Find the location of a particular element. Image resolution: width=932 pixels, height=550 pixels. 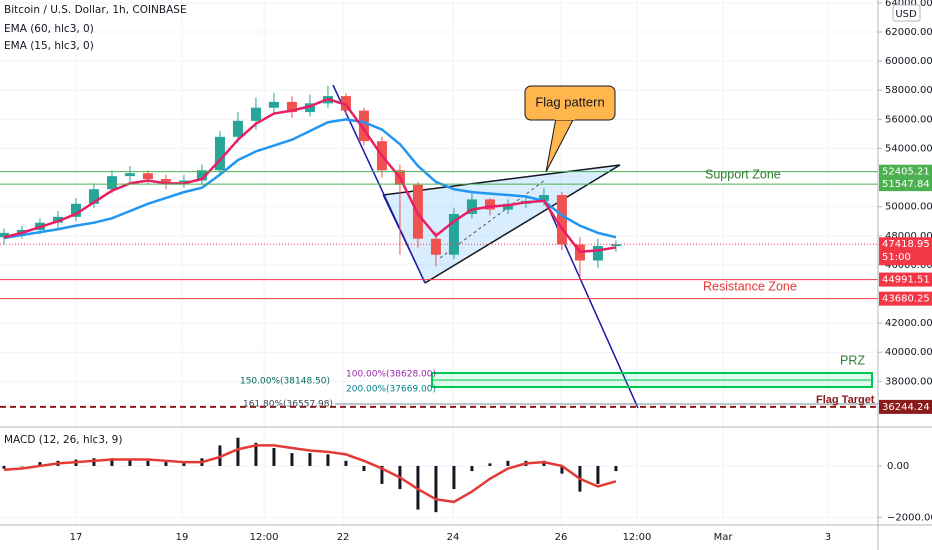

fib-label: 161.80%(36557.98) is located at coordinates (288, 405).